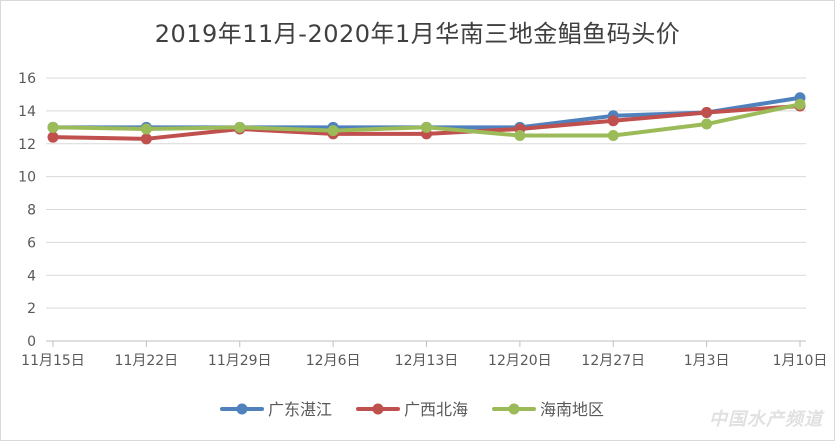  What do you see at coordinates (613, 361) in the screenshot?
I see `x-tick-label: 12月27日` at bounding box center [613, 361].